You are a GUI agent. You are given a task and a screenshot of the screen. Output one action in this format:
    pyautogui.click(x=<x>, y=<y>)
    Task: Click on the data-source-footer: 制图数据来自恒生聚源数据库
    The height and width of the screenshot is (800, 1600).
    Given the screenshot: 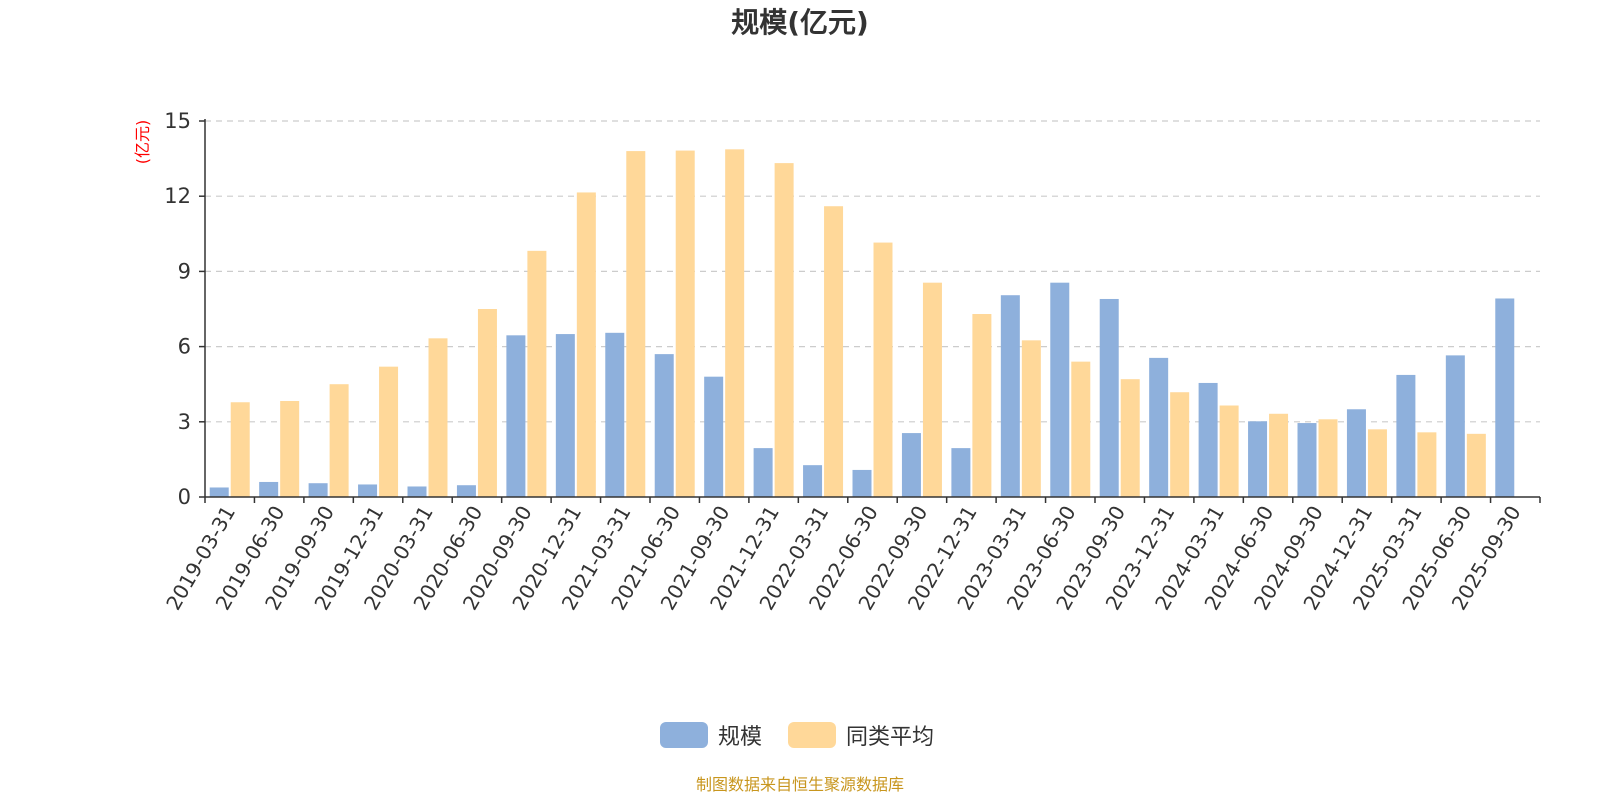 What is the action you would take?
    pyautogui.click(x=800, y=784)
    